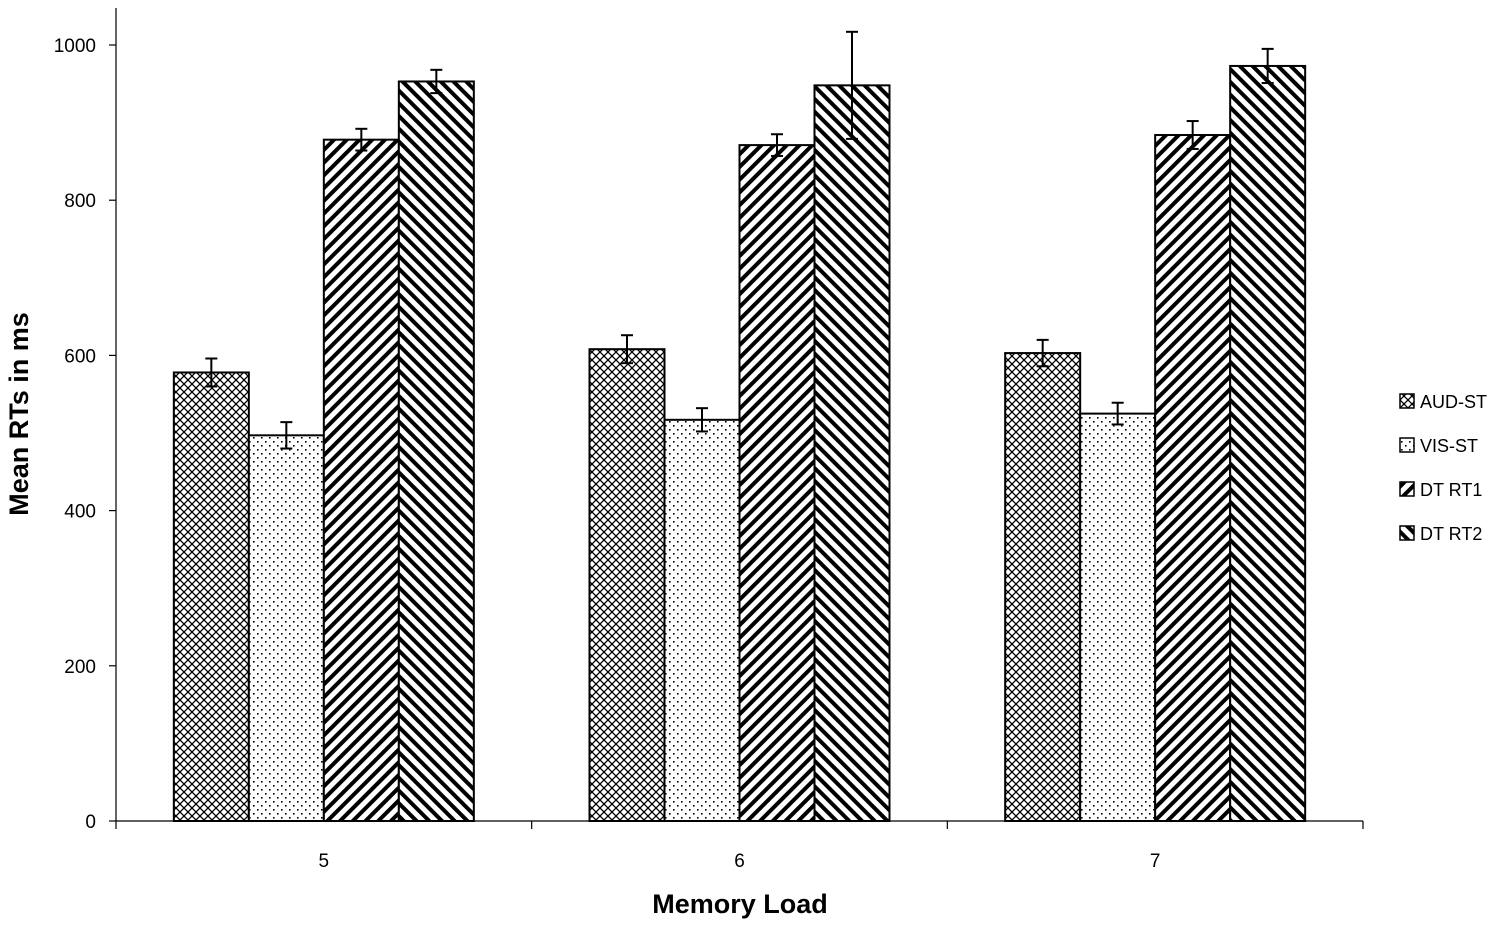  I want to click on x-axis-ticks: 5 6 7, so click(739, 846).